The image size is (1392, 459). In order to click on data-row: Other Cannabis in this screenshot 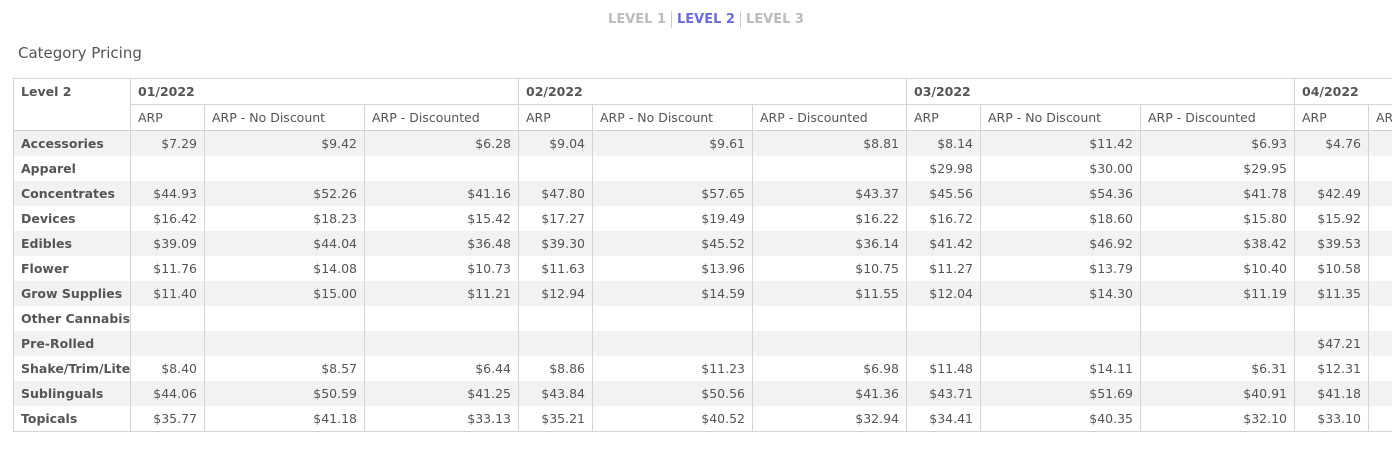, I will do `click(702, 318)`.